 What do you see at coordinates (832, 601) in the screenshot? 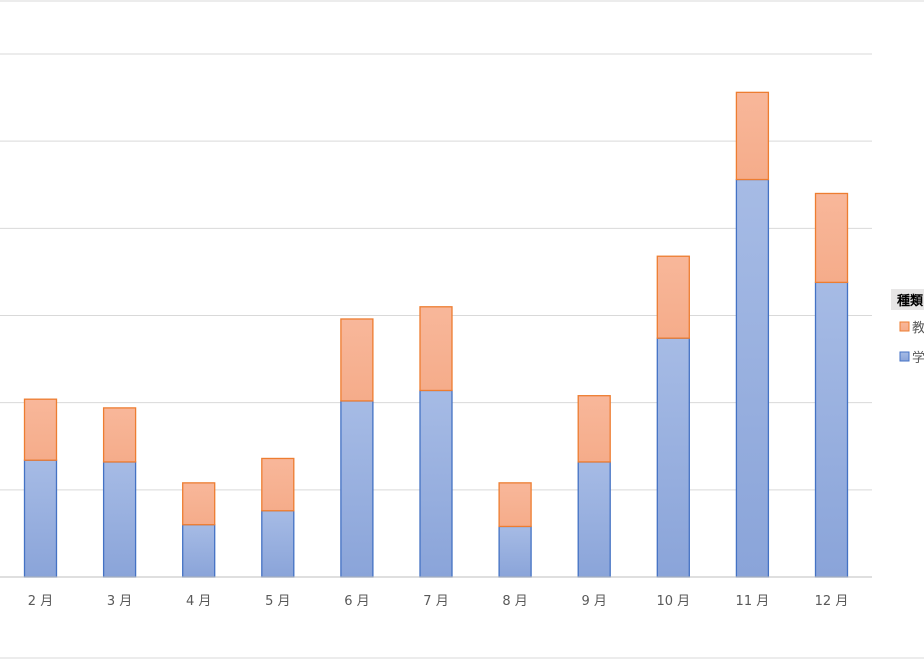
I see `x-tick-label: 12 月` at bounding box center [832, 601].